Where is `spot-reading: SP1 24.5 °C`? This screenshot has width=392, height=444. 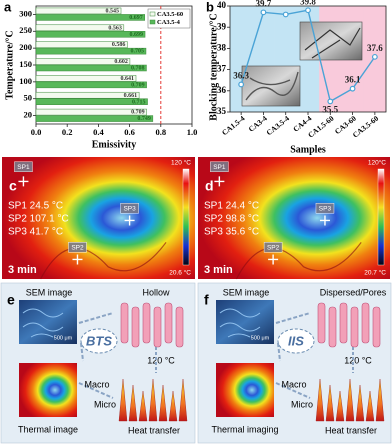
spot-reading: SP1 24.5 °C is located at coordinates (35, 205).